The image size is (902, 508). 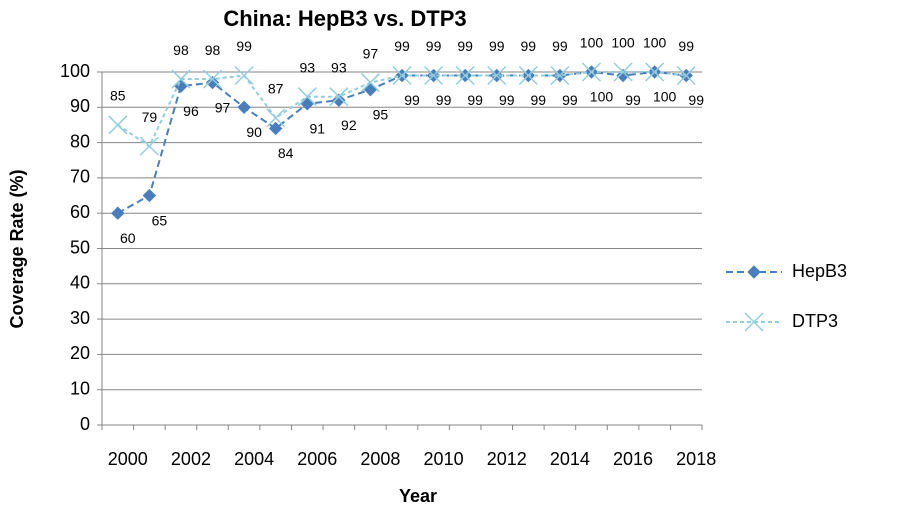 What do you see at coordinates (317, 459) in the screenshot?
I see `x-tick-label: 2006` at bounding box center [317, 459].